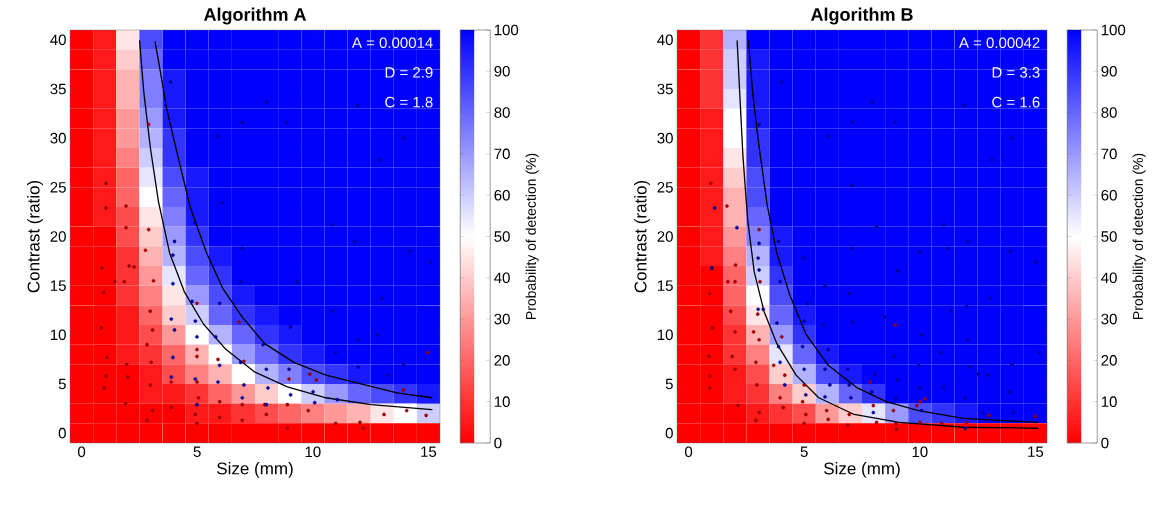 The height and width of the screenshot is (510, 1175). Describe the element at coordinates (1016, 102) in the screenshot. I see `annotation: C = 1.6` at that location.